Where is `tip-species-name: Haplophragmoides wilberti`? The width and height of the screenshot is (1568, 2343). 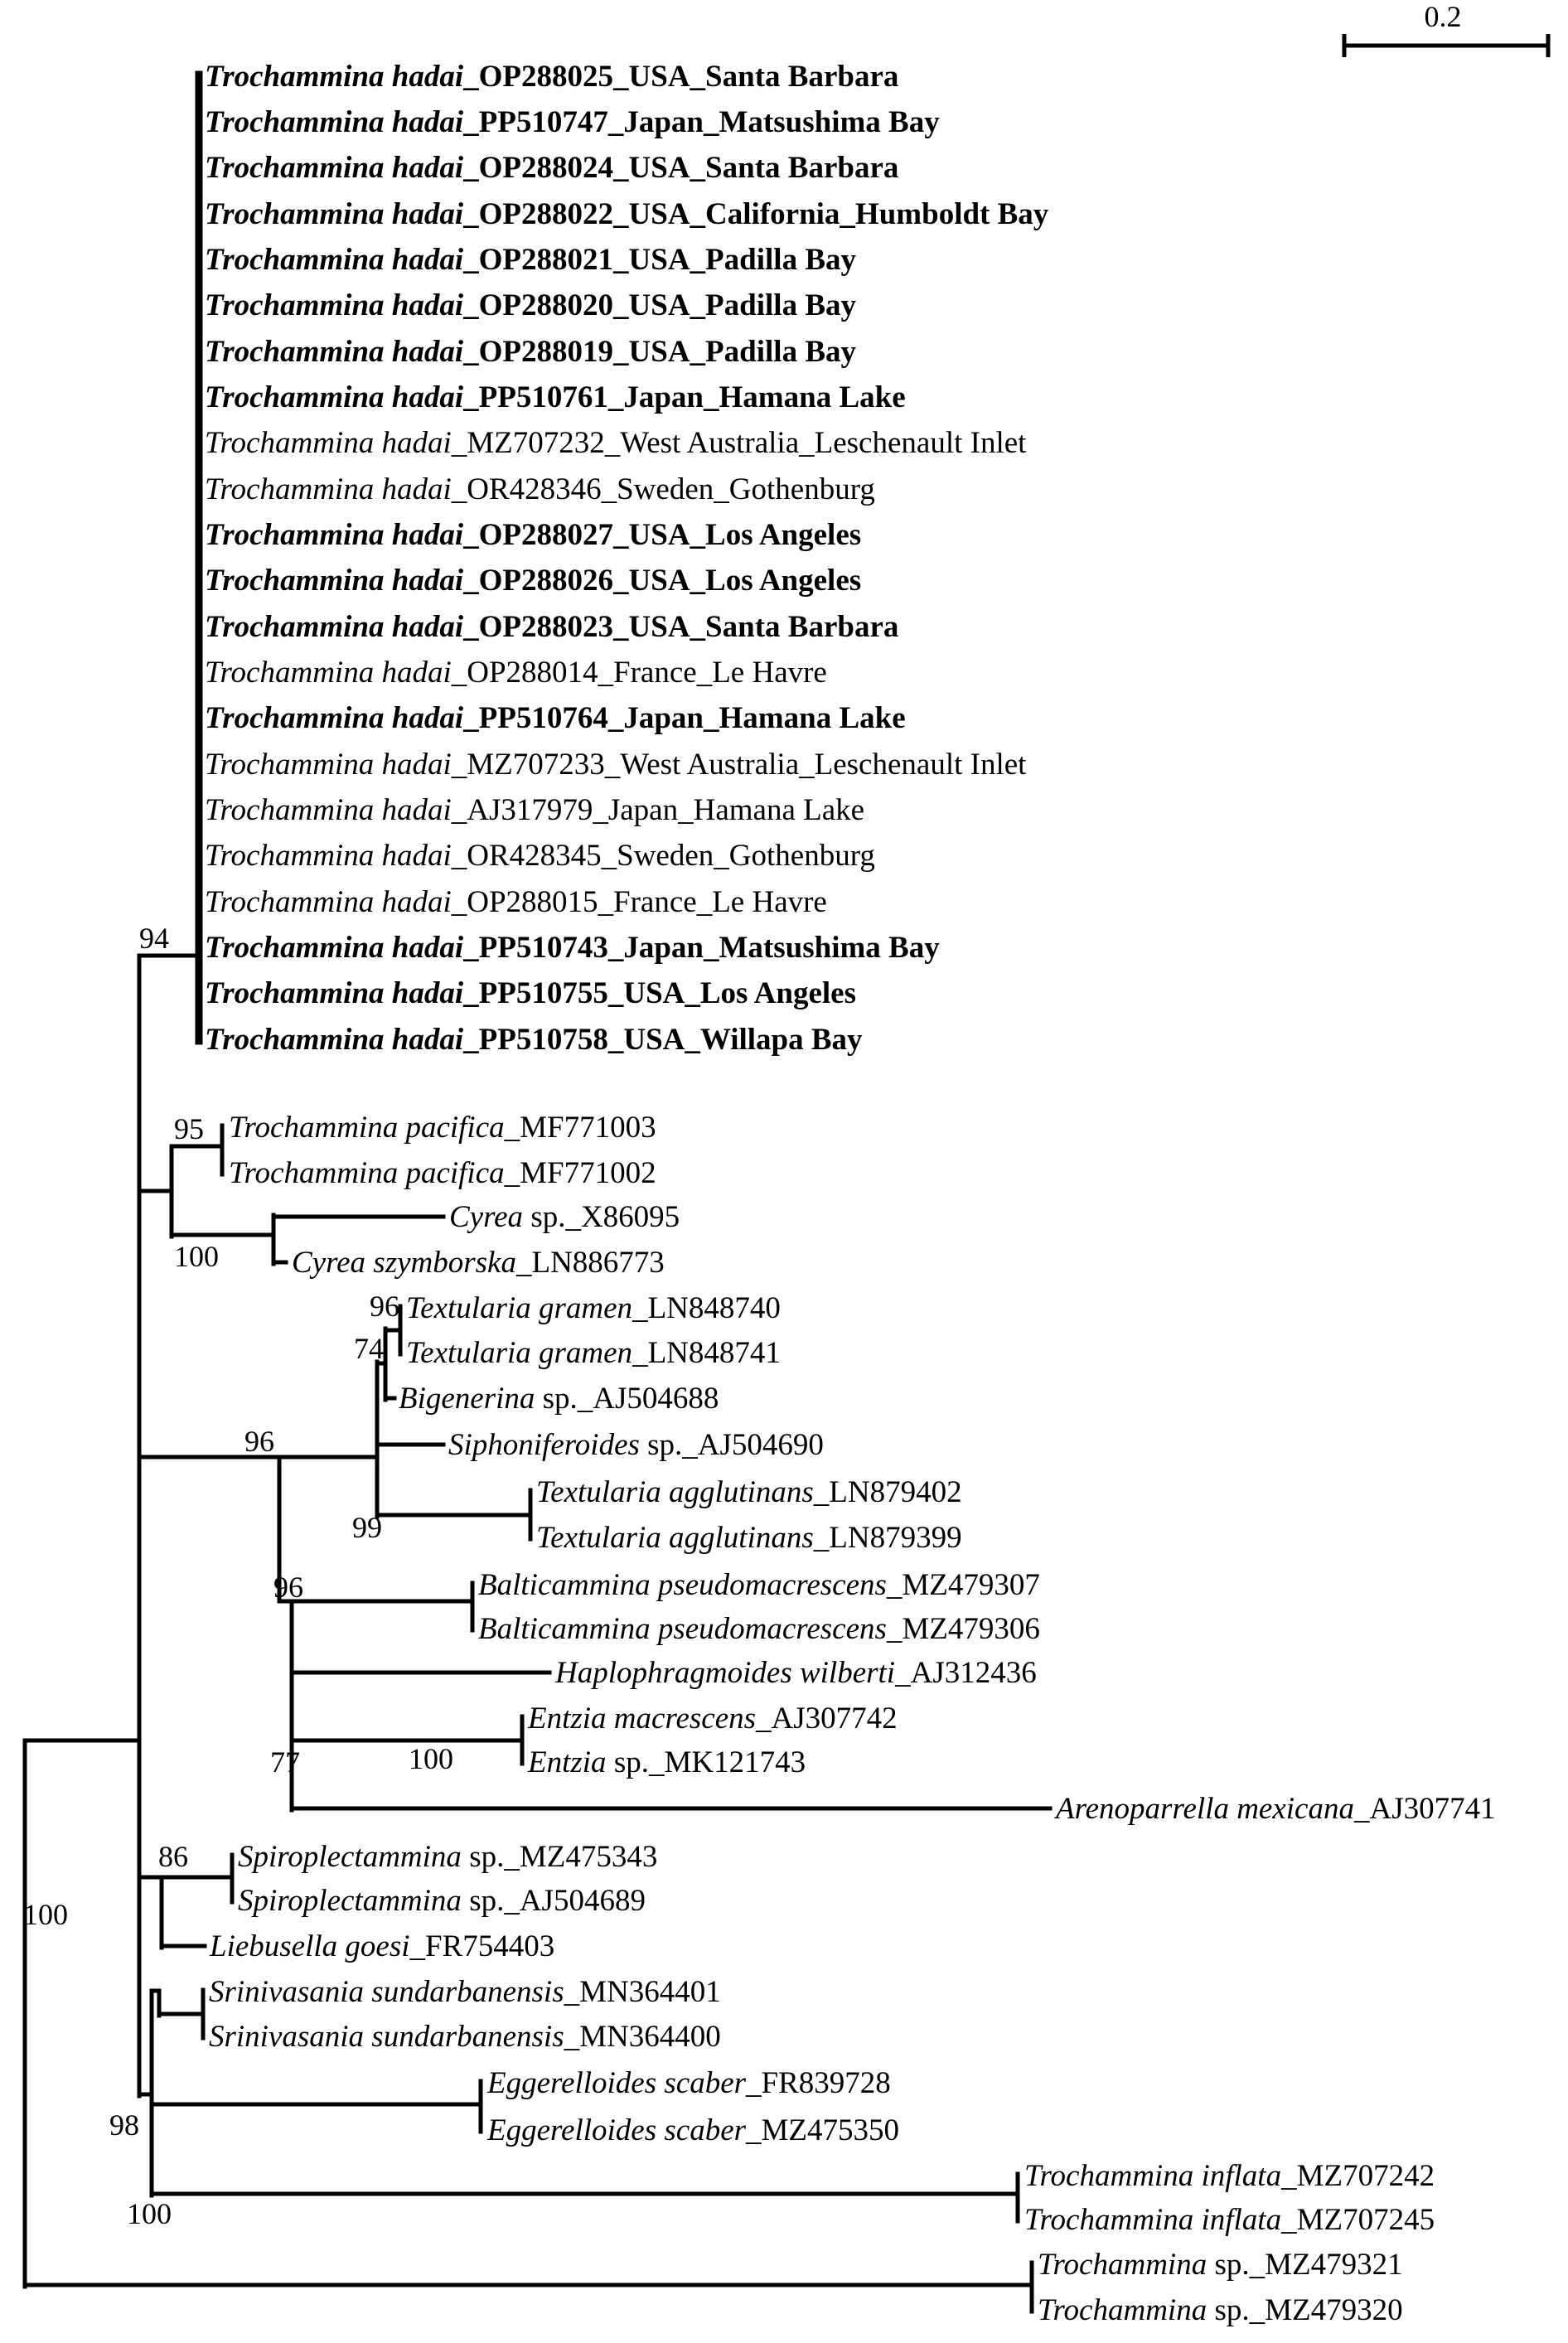 tip-species-name: Haplophragmoides wilberti is located at coordinates (724, 1673).